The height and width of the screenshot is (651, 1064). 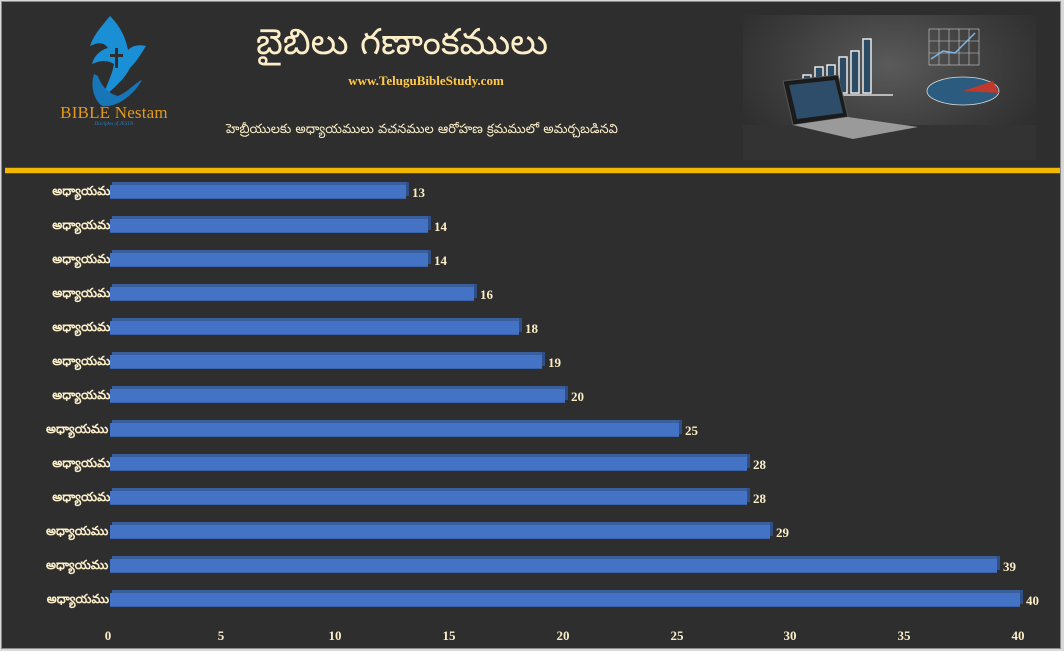 I want to click on bar-row: అధ్యాయము 4 16, so click(x=532, y=294).